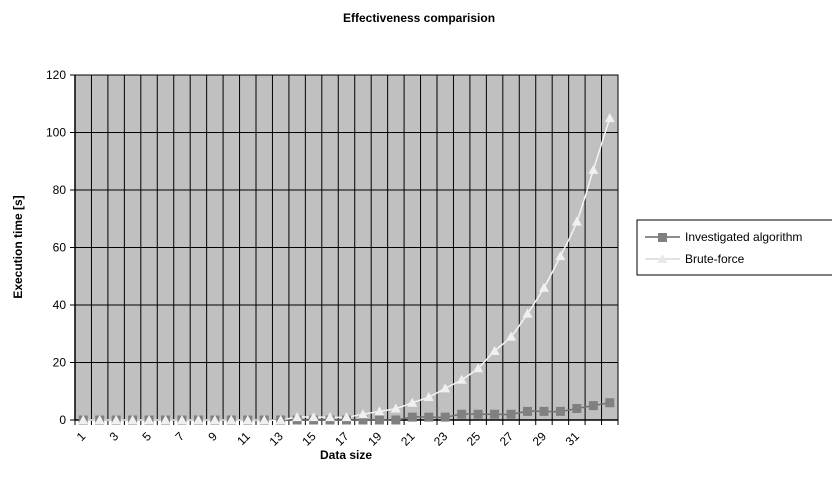 The height and width of the screenshot is (483, 832). What do you see at coordinates (56, 133) in the screenshot?
I see `y-tick-label: 100` at bounding box center [56, 133].